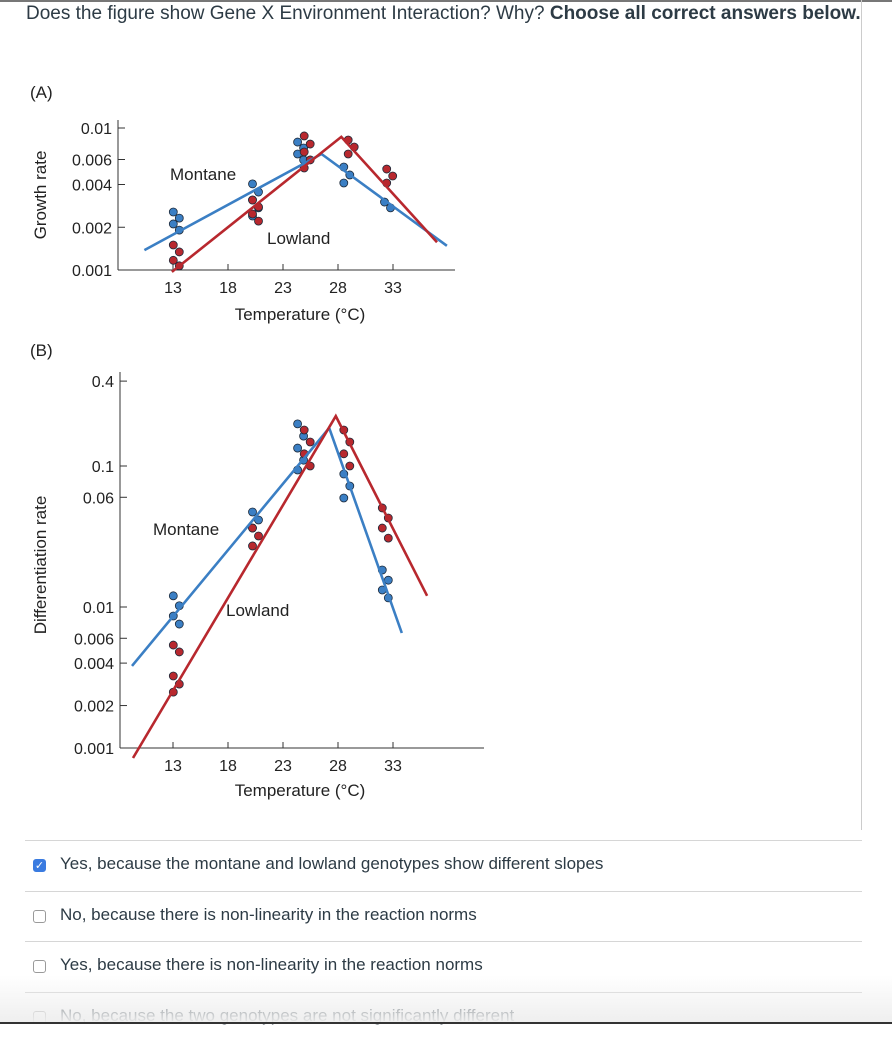 This screenshot has width=892, height=1043. Describe the element at coordinates (705, 13) in the screenshot. I see `question-instruction: Choose all correct answers below.` at that location.